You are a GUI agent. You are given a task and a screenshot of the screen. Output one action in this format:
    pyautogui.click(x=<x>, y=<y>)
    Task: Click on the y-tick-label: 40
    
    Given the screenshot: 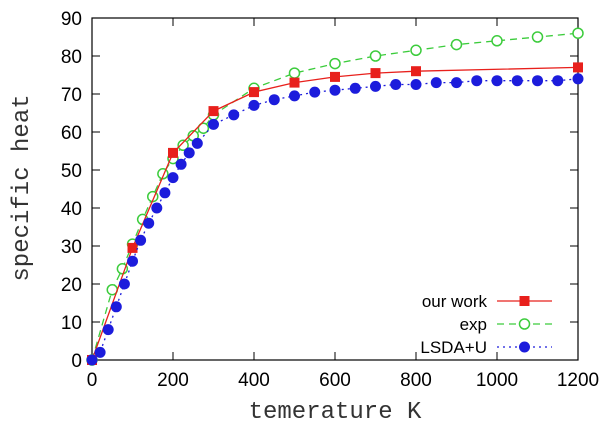 What is the action you would take?
    pyautogui.click(x=71, y=209)
    